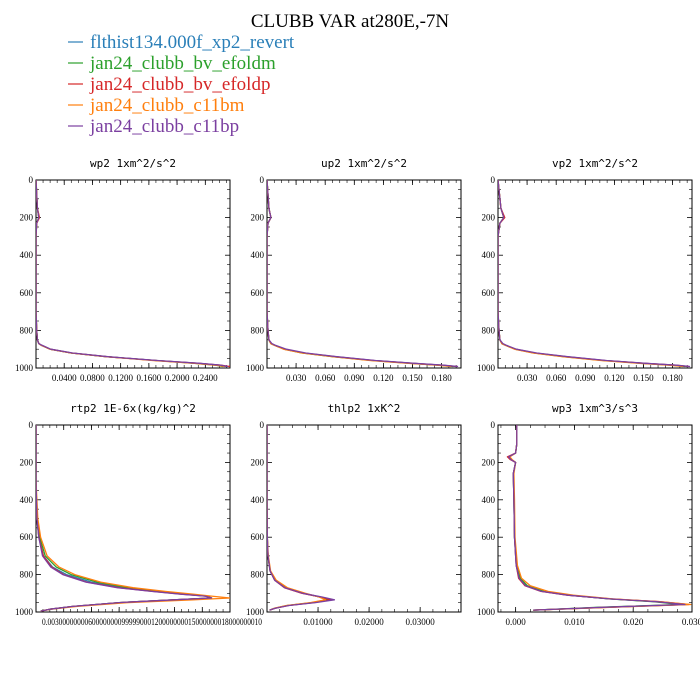 The height and width of the screenshot is (700, 700). I want to click on figure-title: CLUBB VAR at280E,-7N, so click(350, 21).